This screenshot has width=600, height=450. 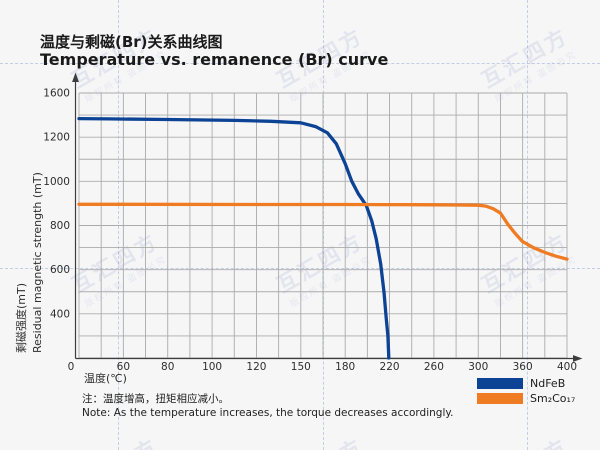 What do you see at coordinates (214, 59) in the screenshot?
I see `page-title-english: Temperature vs. remanence (Br) curve` at bounding box center [214, 59].